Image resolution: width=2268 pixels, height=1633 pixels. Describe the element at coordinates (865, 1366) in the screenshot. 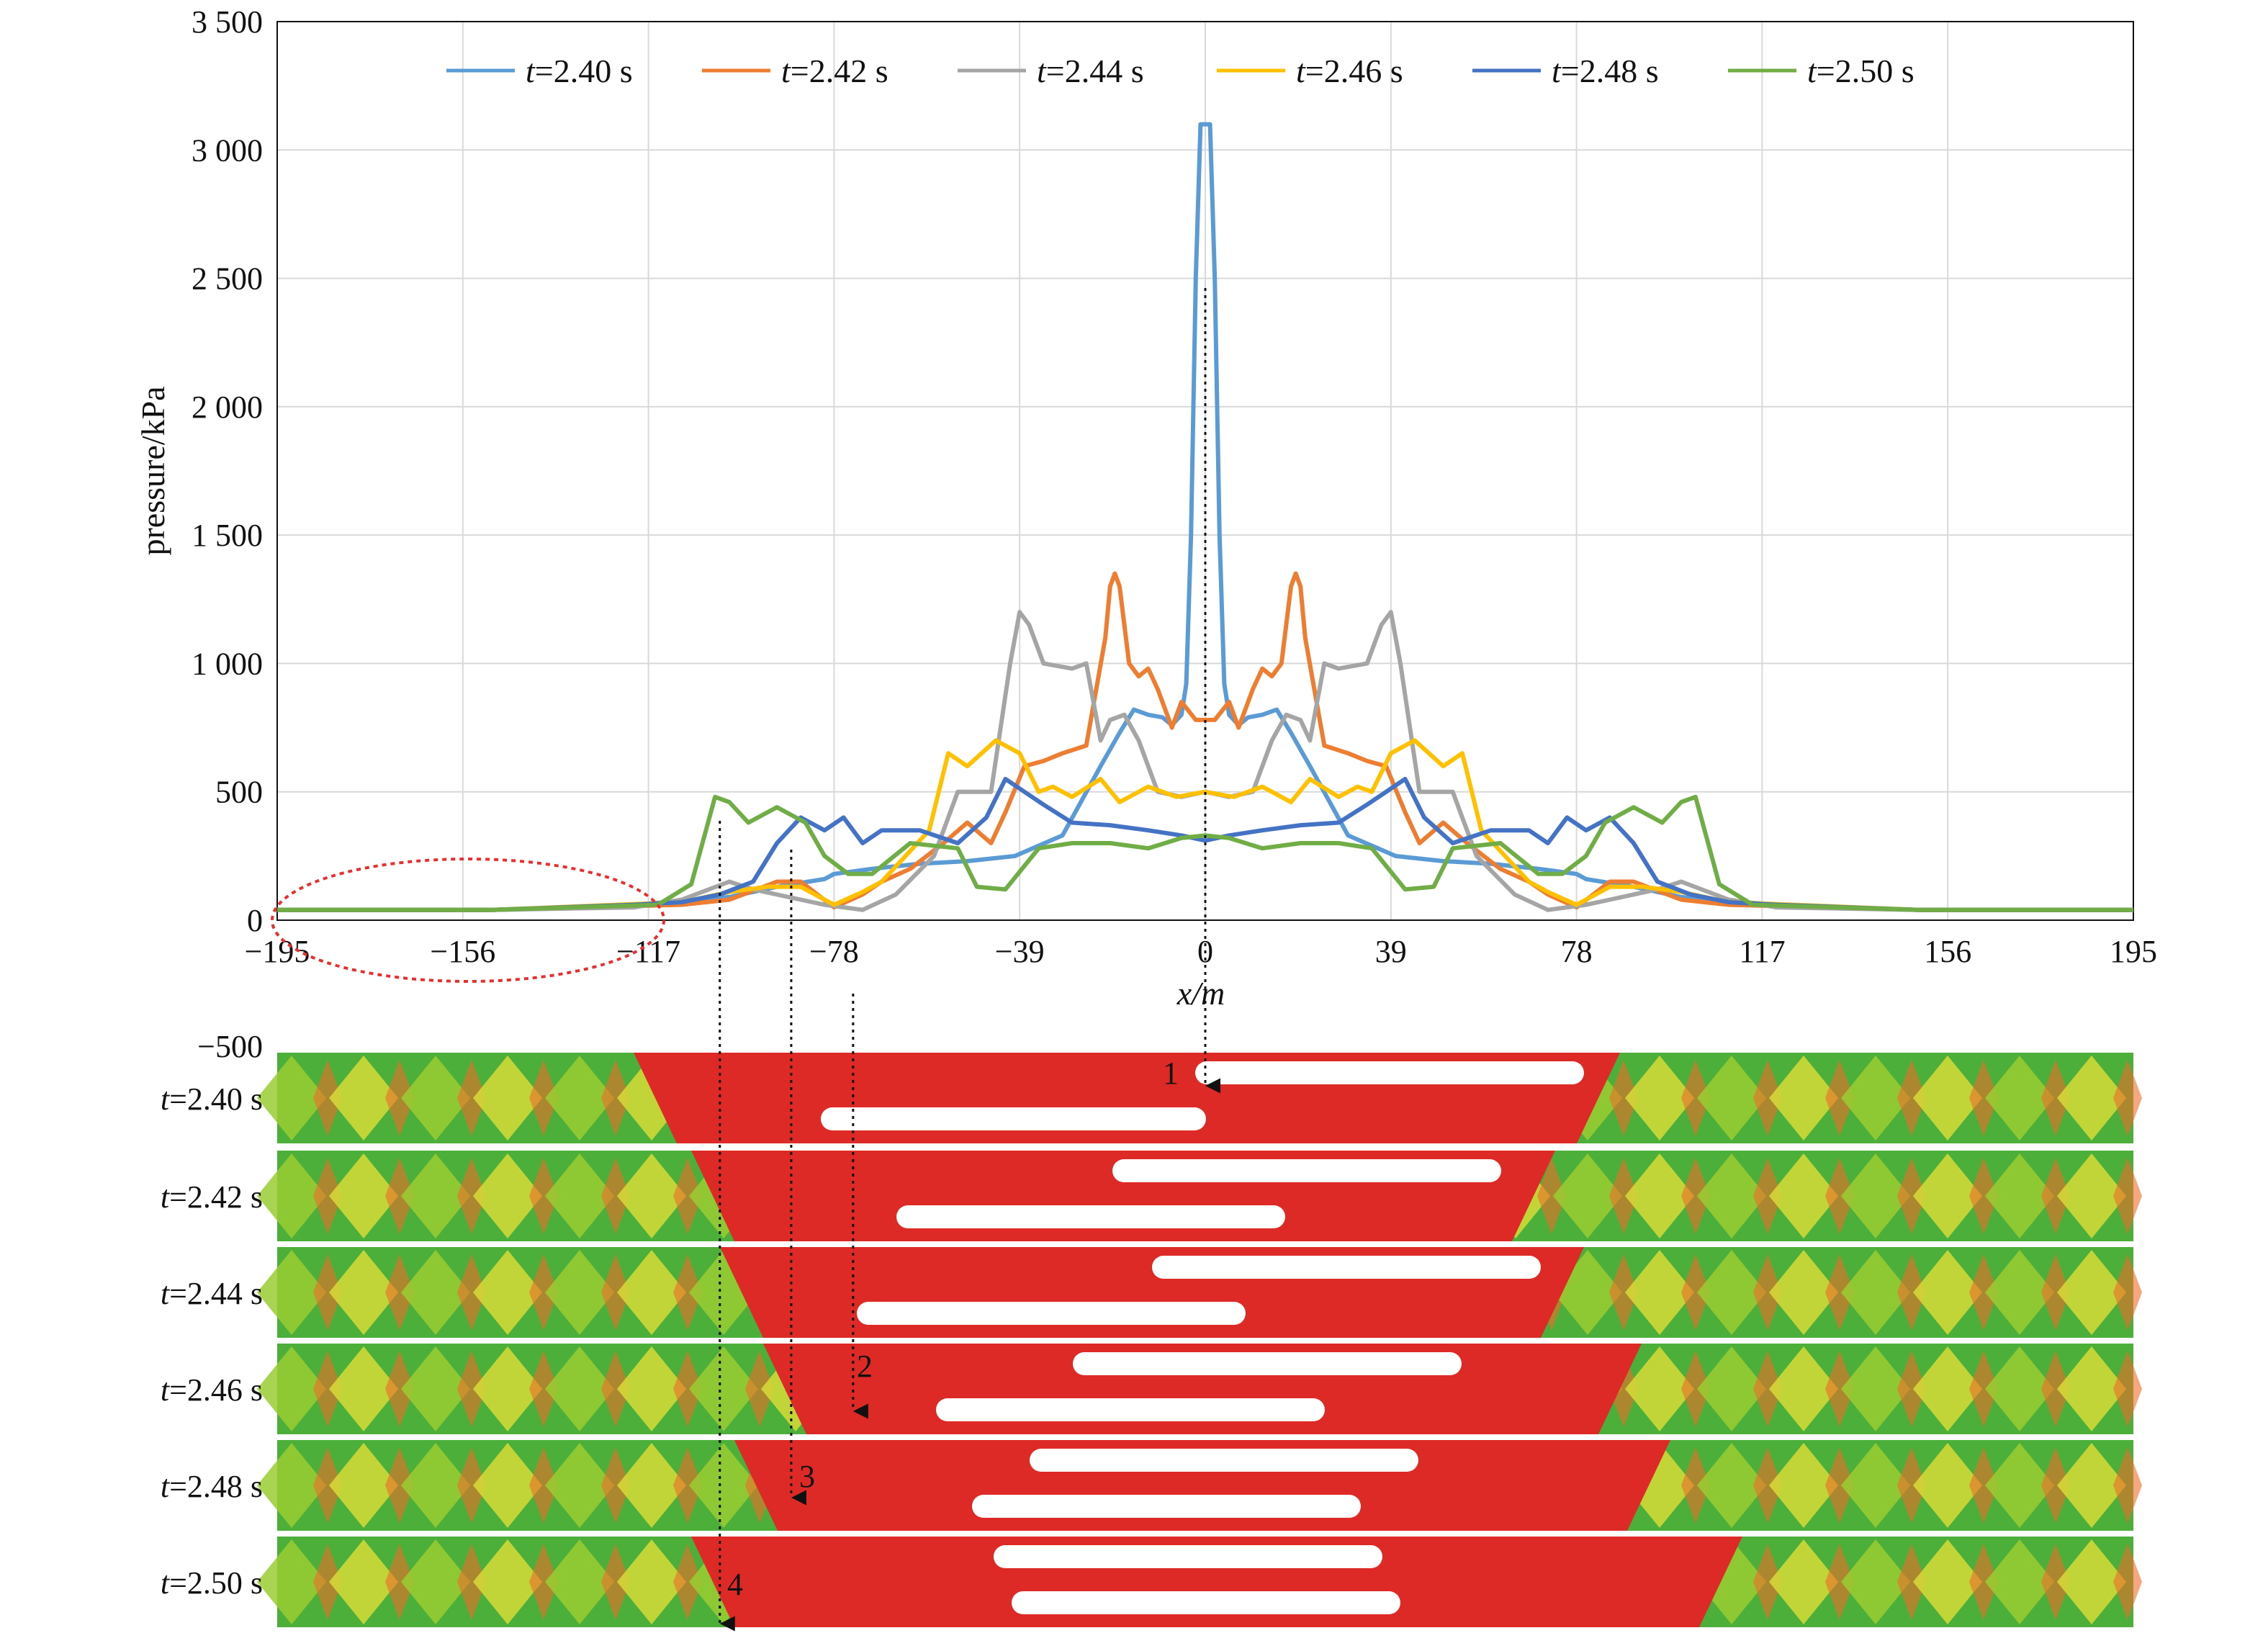

I see `annotation-label: 2` at that location.